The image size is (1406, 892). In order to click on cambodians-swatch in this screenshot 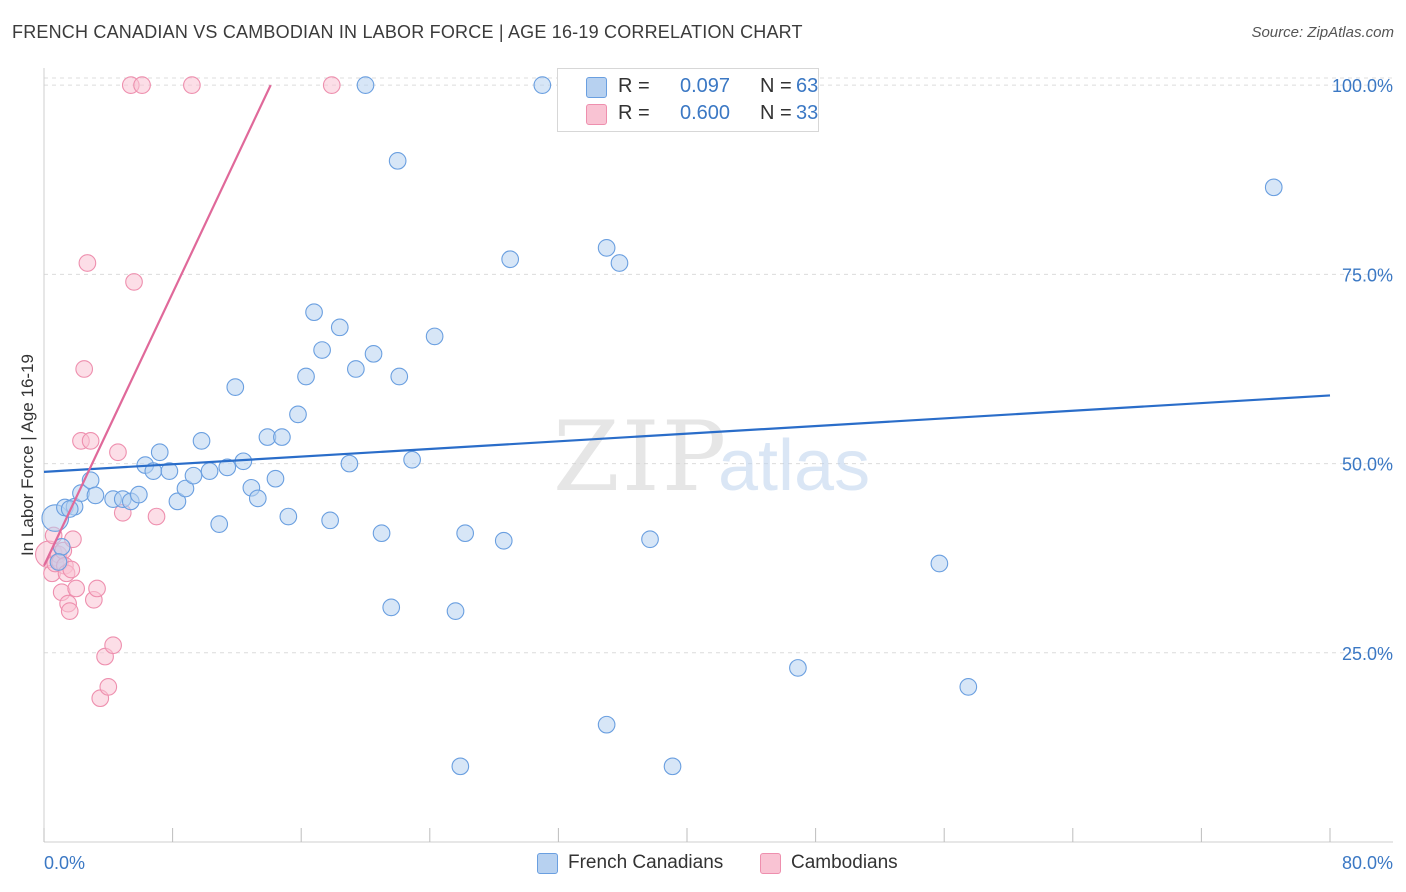, I will do `click(770, 863)`.